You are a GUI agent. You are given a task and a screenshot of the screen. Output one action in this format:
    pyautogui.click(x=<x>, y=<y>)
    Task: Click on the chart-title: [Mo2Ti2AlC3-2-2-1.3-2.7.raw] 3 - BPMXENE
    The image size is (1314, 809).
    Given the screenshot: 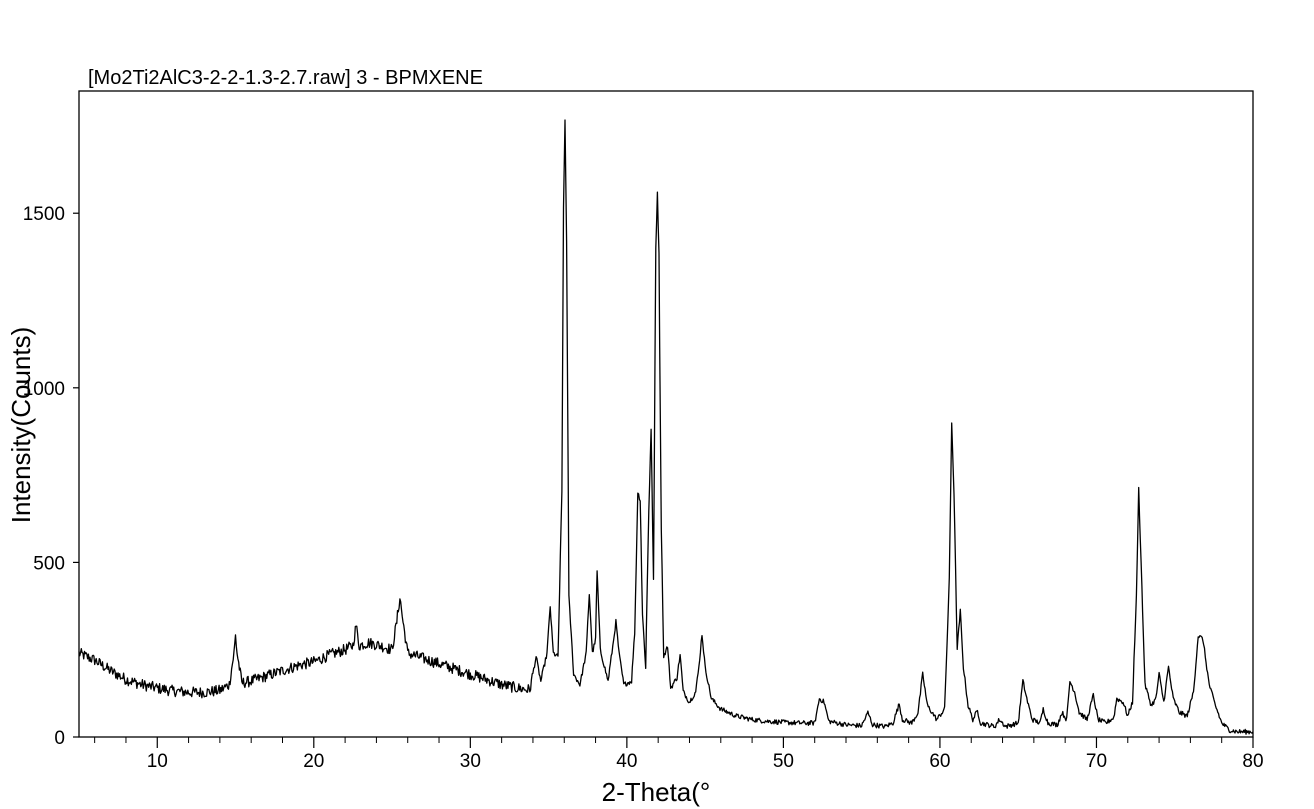 What is the action you would take?
    pyautogui.click(x=285, y=78)
    